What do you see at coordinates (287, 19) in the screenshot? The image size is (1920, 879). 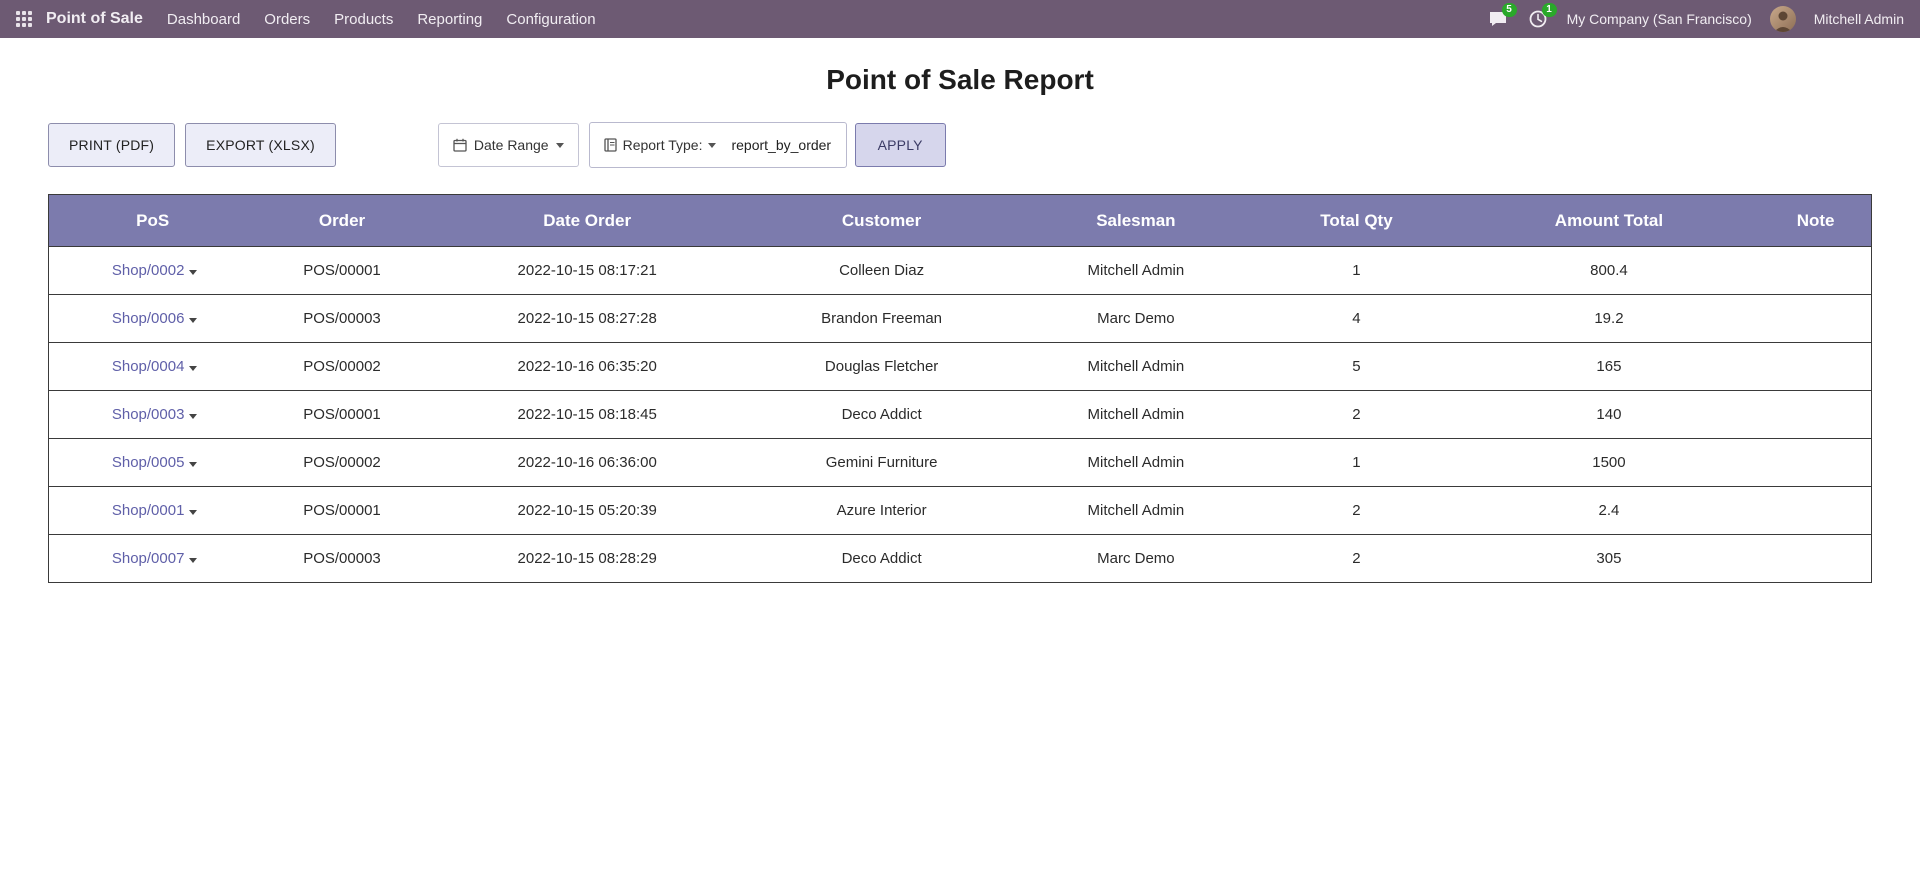 I see `menu-orders: Orders` at bounding box center [287, 19].